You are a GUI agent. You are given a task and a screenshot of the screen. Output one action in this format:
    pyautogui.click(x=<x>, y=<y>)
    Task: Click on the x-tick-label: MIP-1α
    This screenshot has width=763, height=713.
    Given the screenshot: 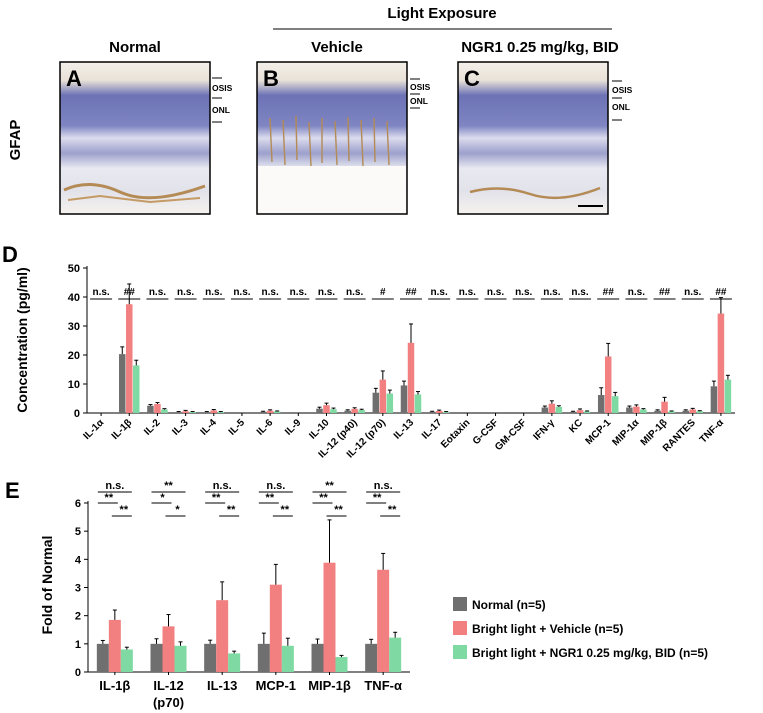 What is the action you would take?
    pyautogui.click(x=627, y=433)
    